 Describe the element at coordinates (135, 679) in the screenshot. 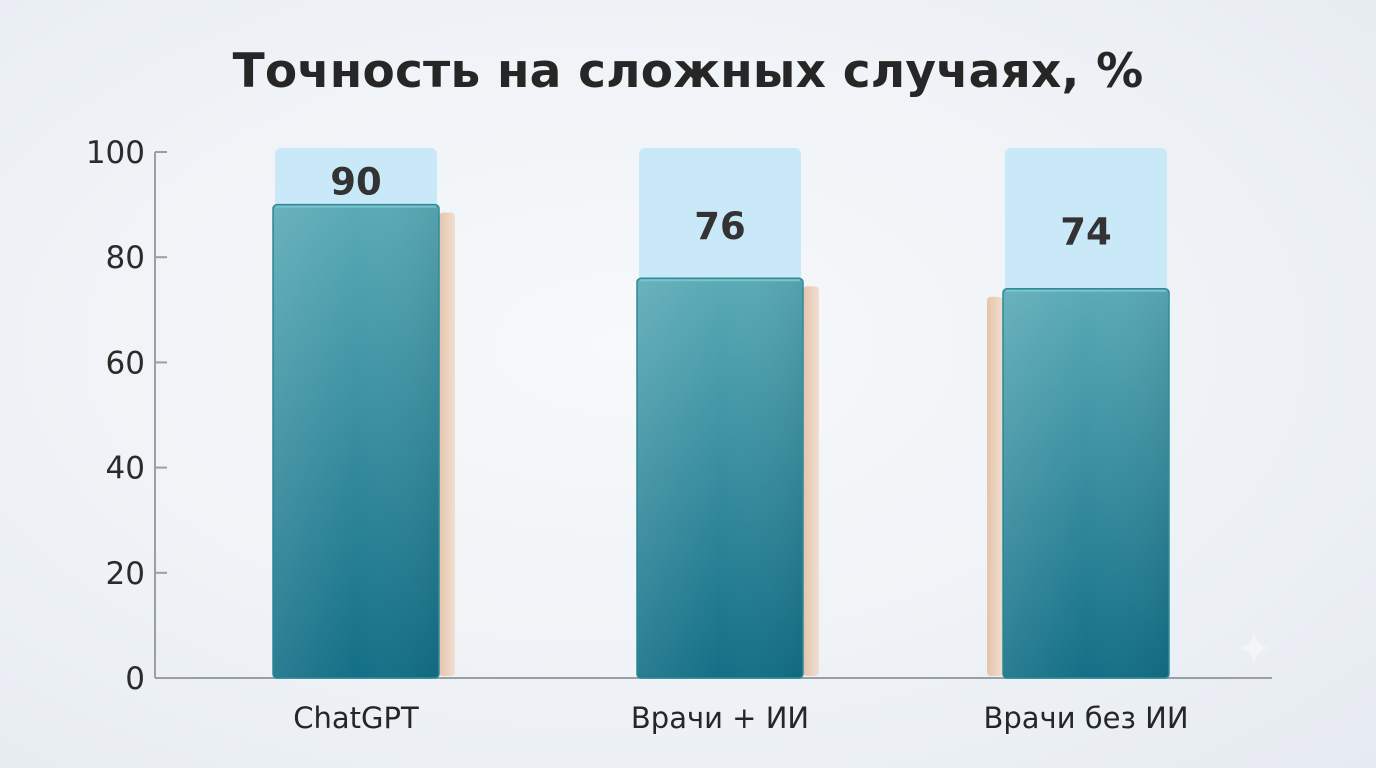

I see `y-tick-label: 0` at that location.